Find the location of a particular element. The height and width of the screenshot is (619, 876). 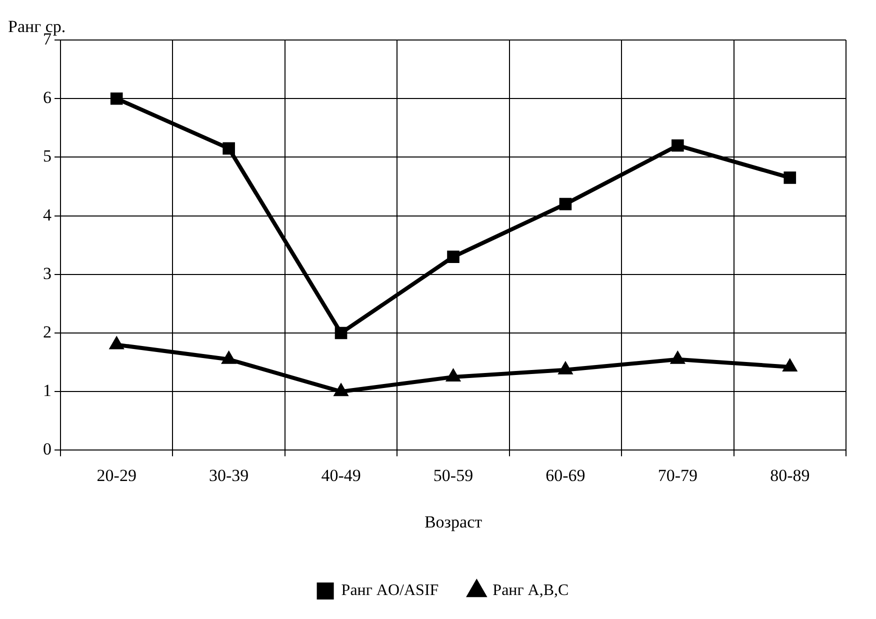

y-tick-label: 0 is located at coordinates (47, 449).